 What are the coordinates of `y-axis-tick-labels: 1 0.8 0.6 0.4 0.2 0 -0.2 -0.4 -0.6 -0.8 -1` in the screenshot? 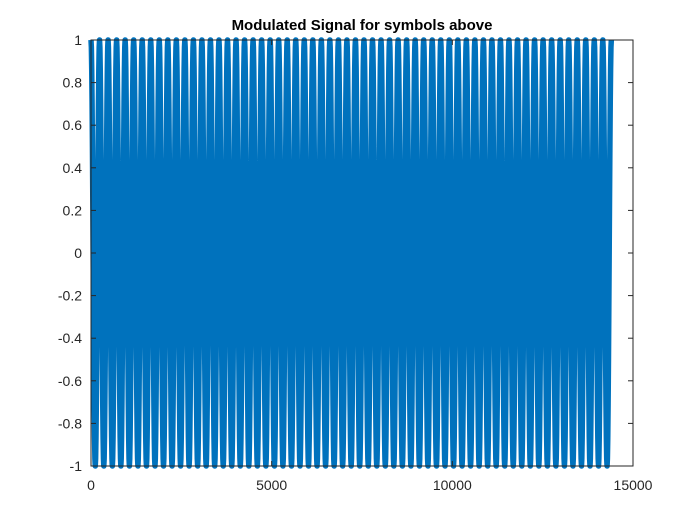 It's located at (70, 253).